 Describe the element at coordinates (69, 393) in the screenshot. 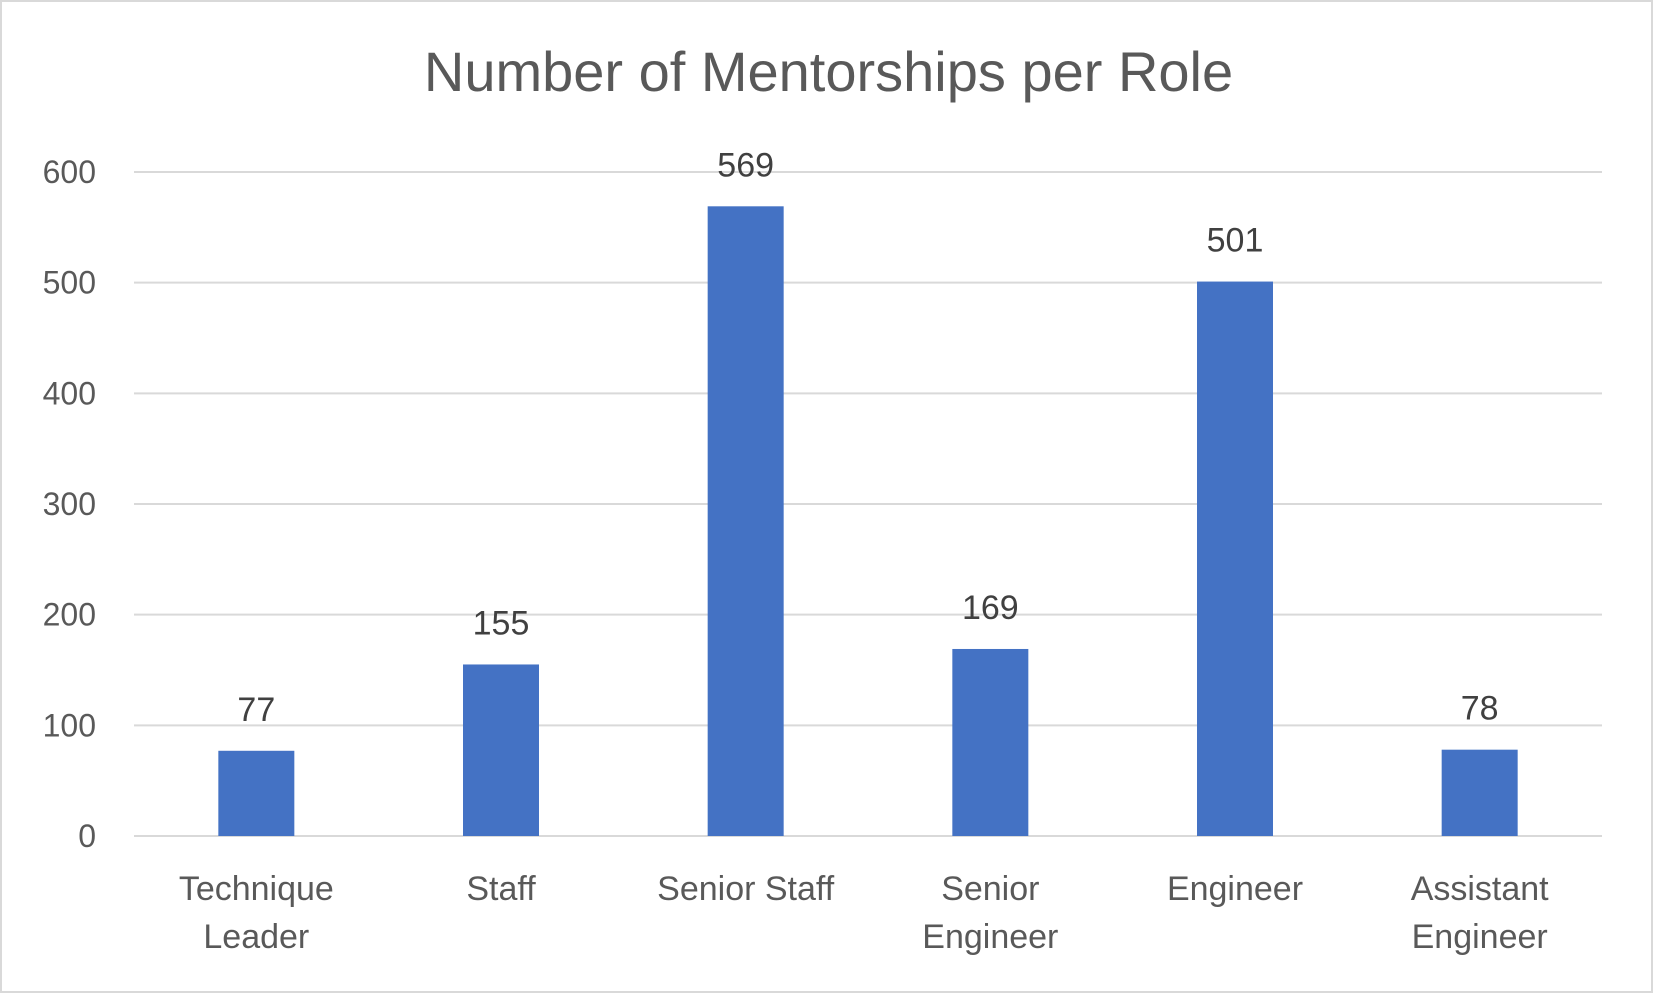

I see `y-tick-label: 400` at that location.